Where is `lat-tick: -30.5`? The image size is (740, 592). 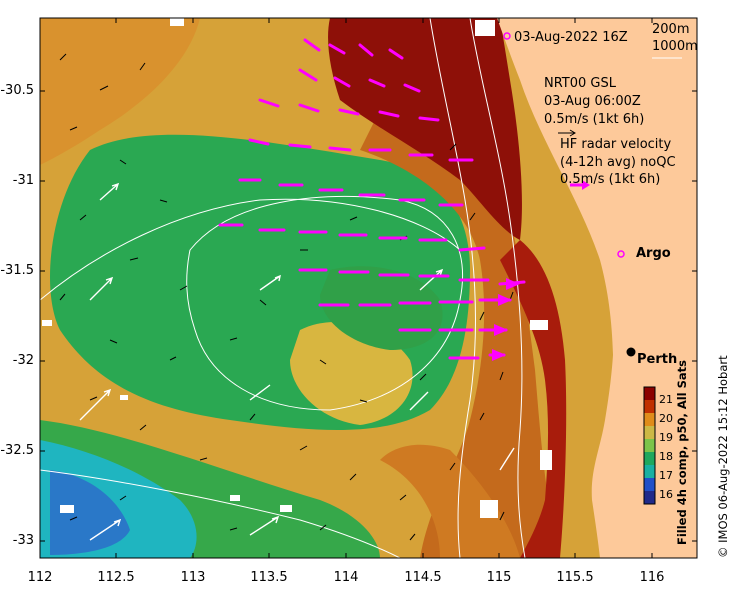
lat-tick: -30.5 is located at coordinates (17, 90).